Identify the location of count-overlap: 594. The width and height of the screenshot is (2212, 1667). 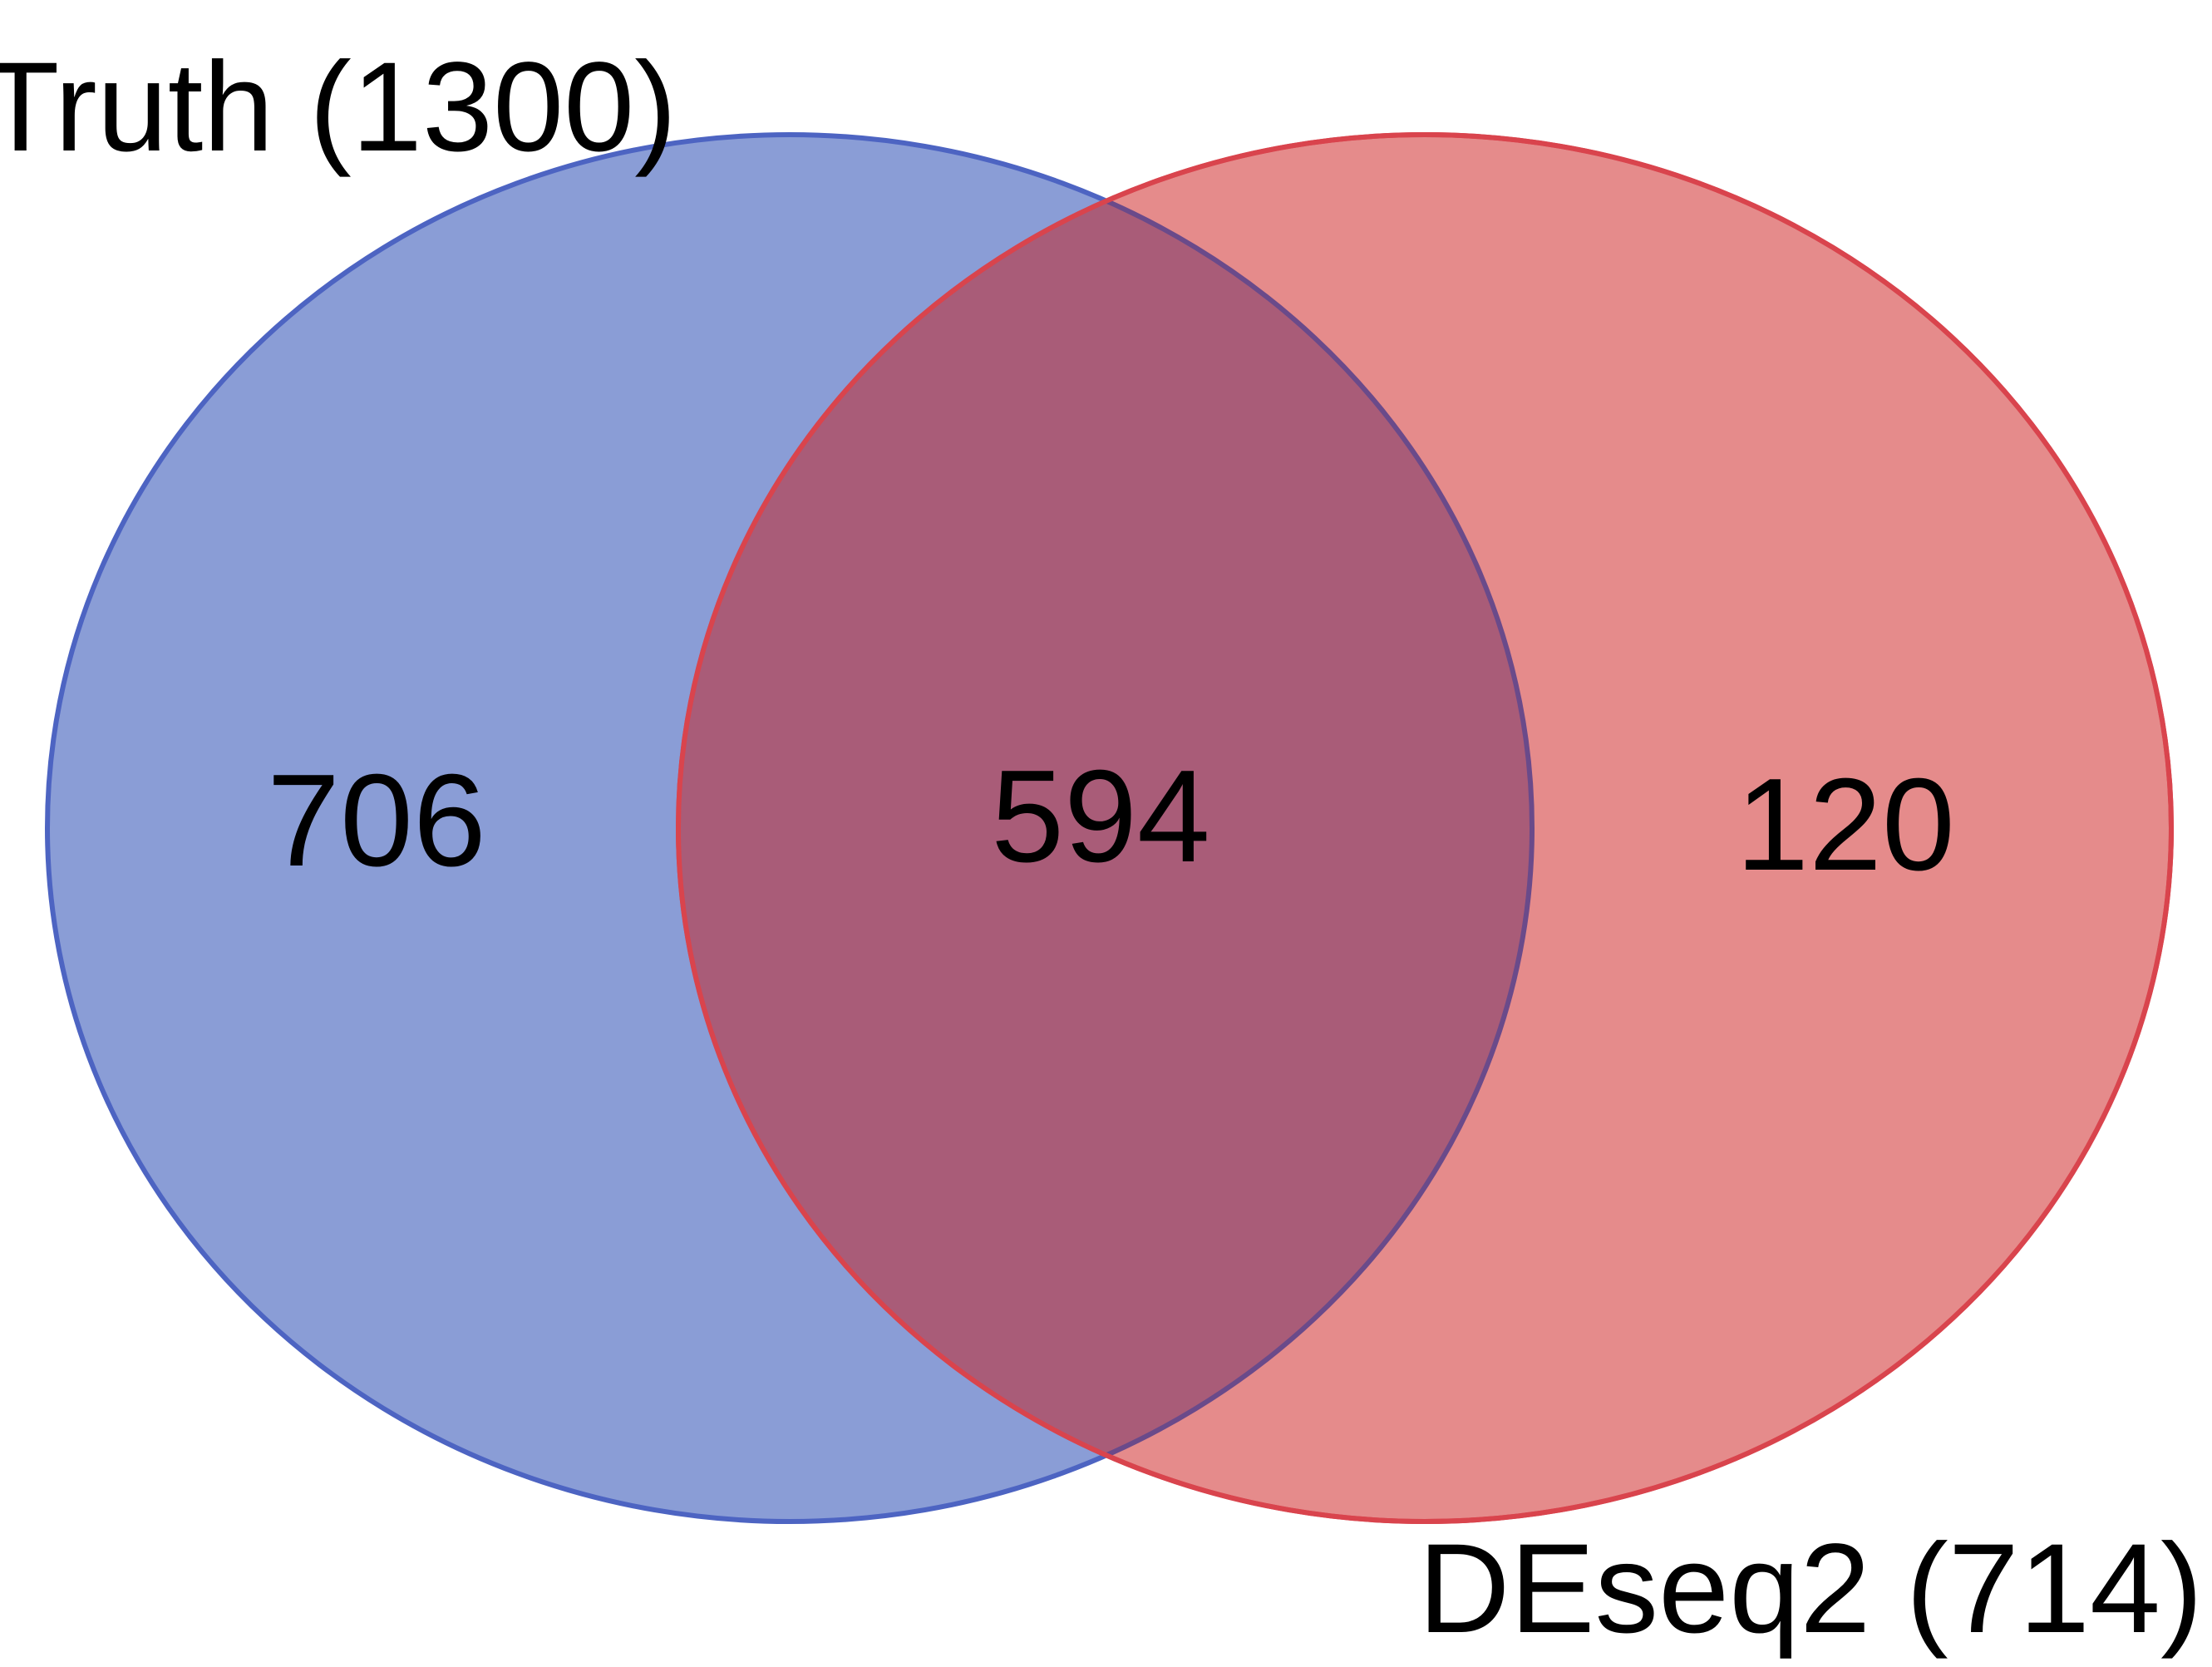
(1100, 816).